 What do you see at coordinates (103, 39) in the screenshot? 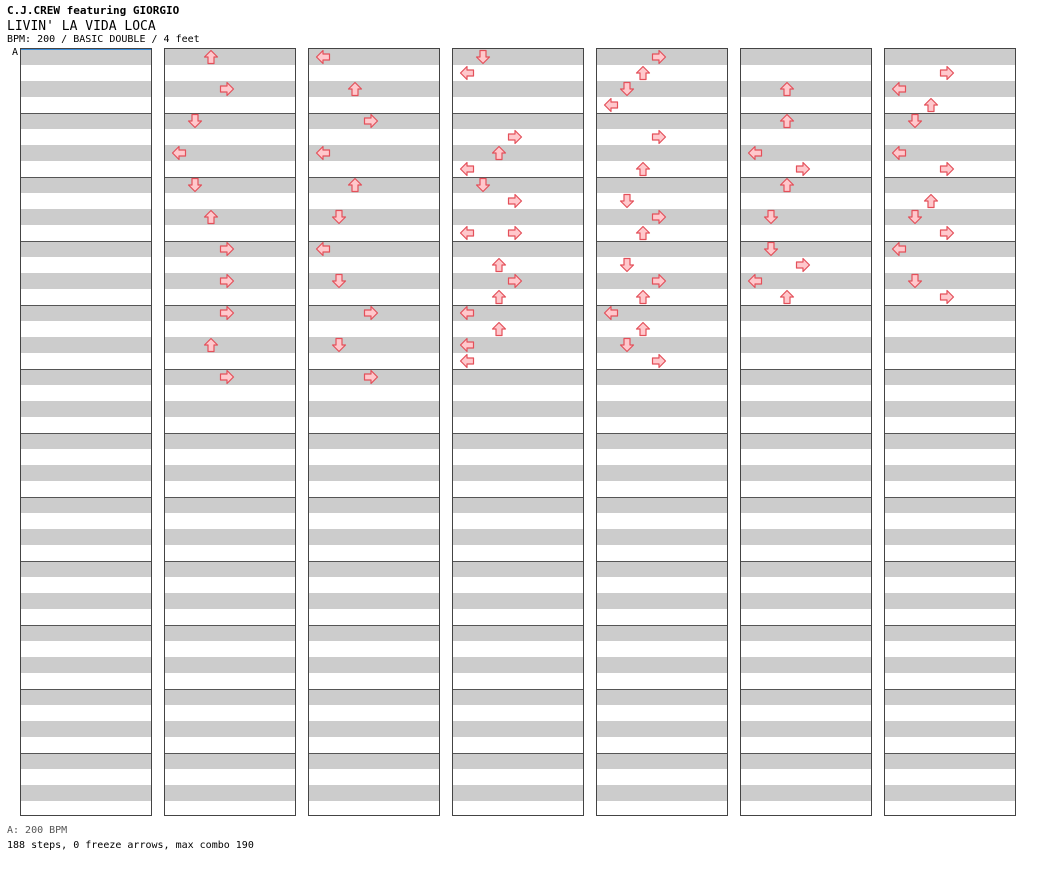
I see `chart-info: BPM: 200 / BASIC DOUBLE / 4 feet` at bounding box center [103, 39].